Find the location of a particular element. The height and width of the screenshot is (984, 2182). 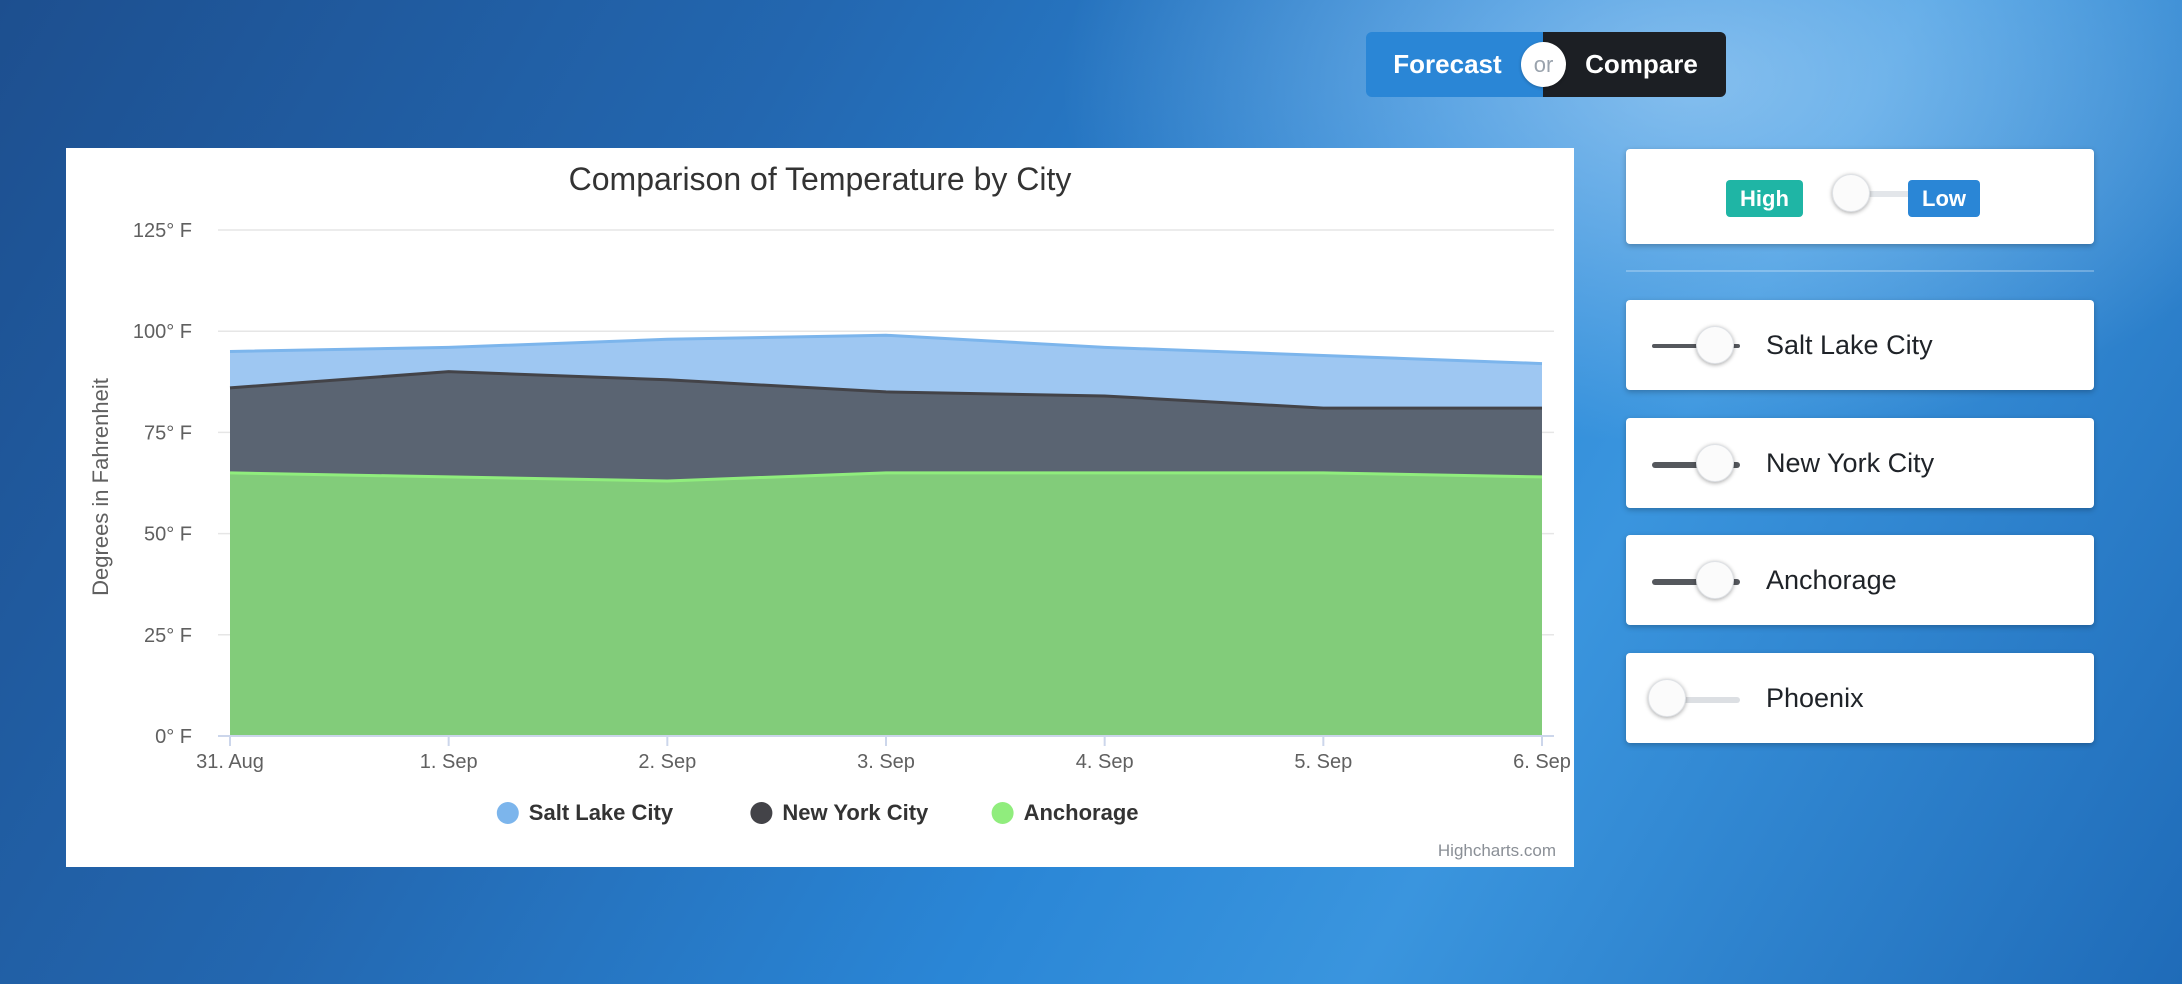

city-label: New York City is located at coordinates (1850, 462).